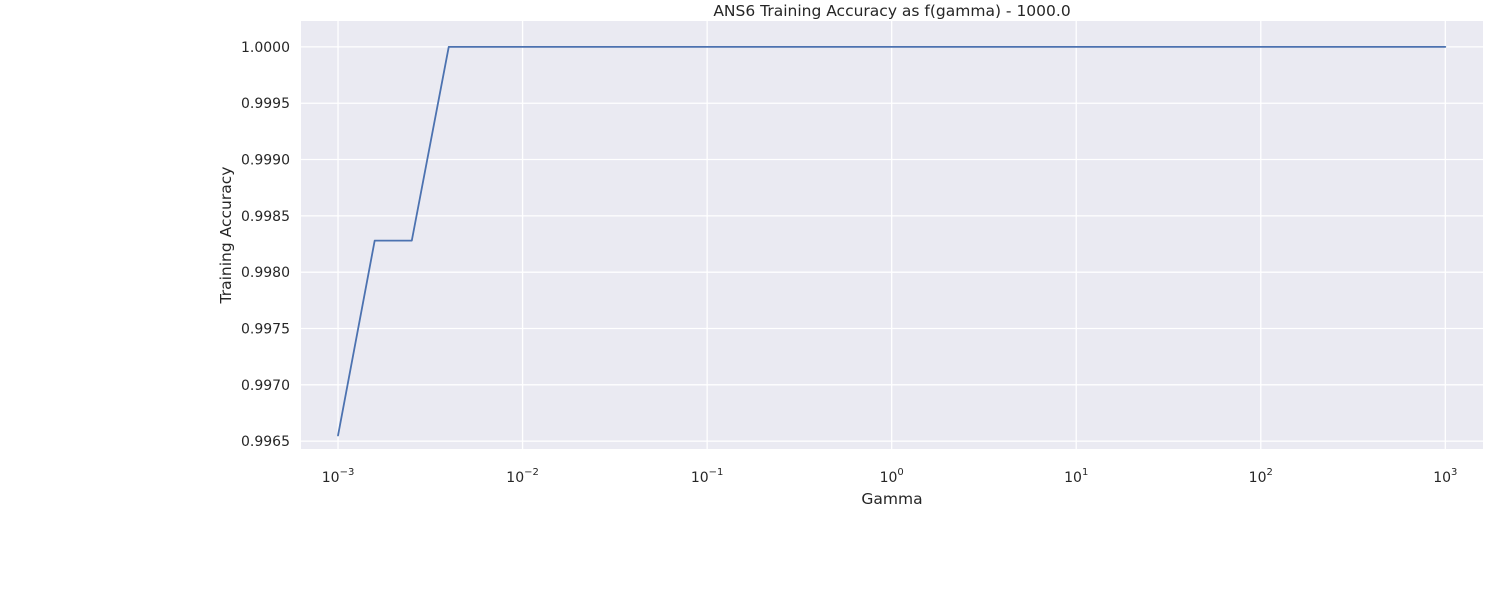 The height and width of the screenshot is (600, 1500). I want to click on x-tick-label: 10⁰, so click(892, 476).